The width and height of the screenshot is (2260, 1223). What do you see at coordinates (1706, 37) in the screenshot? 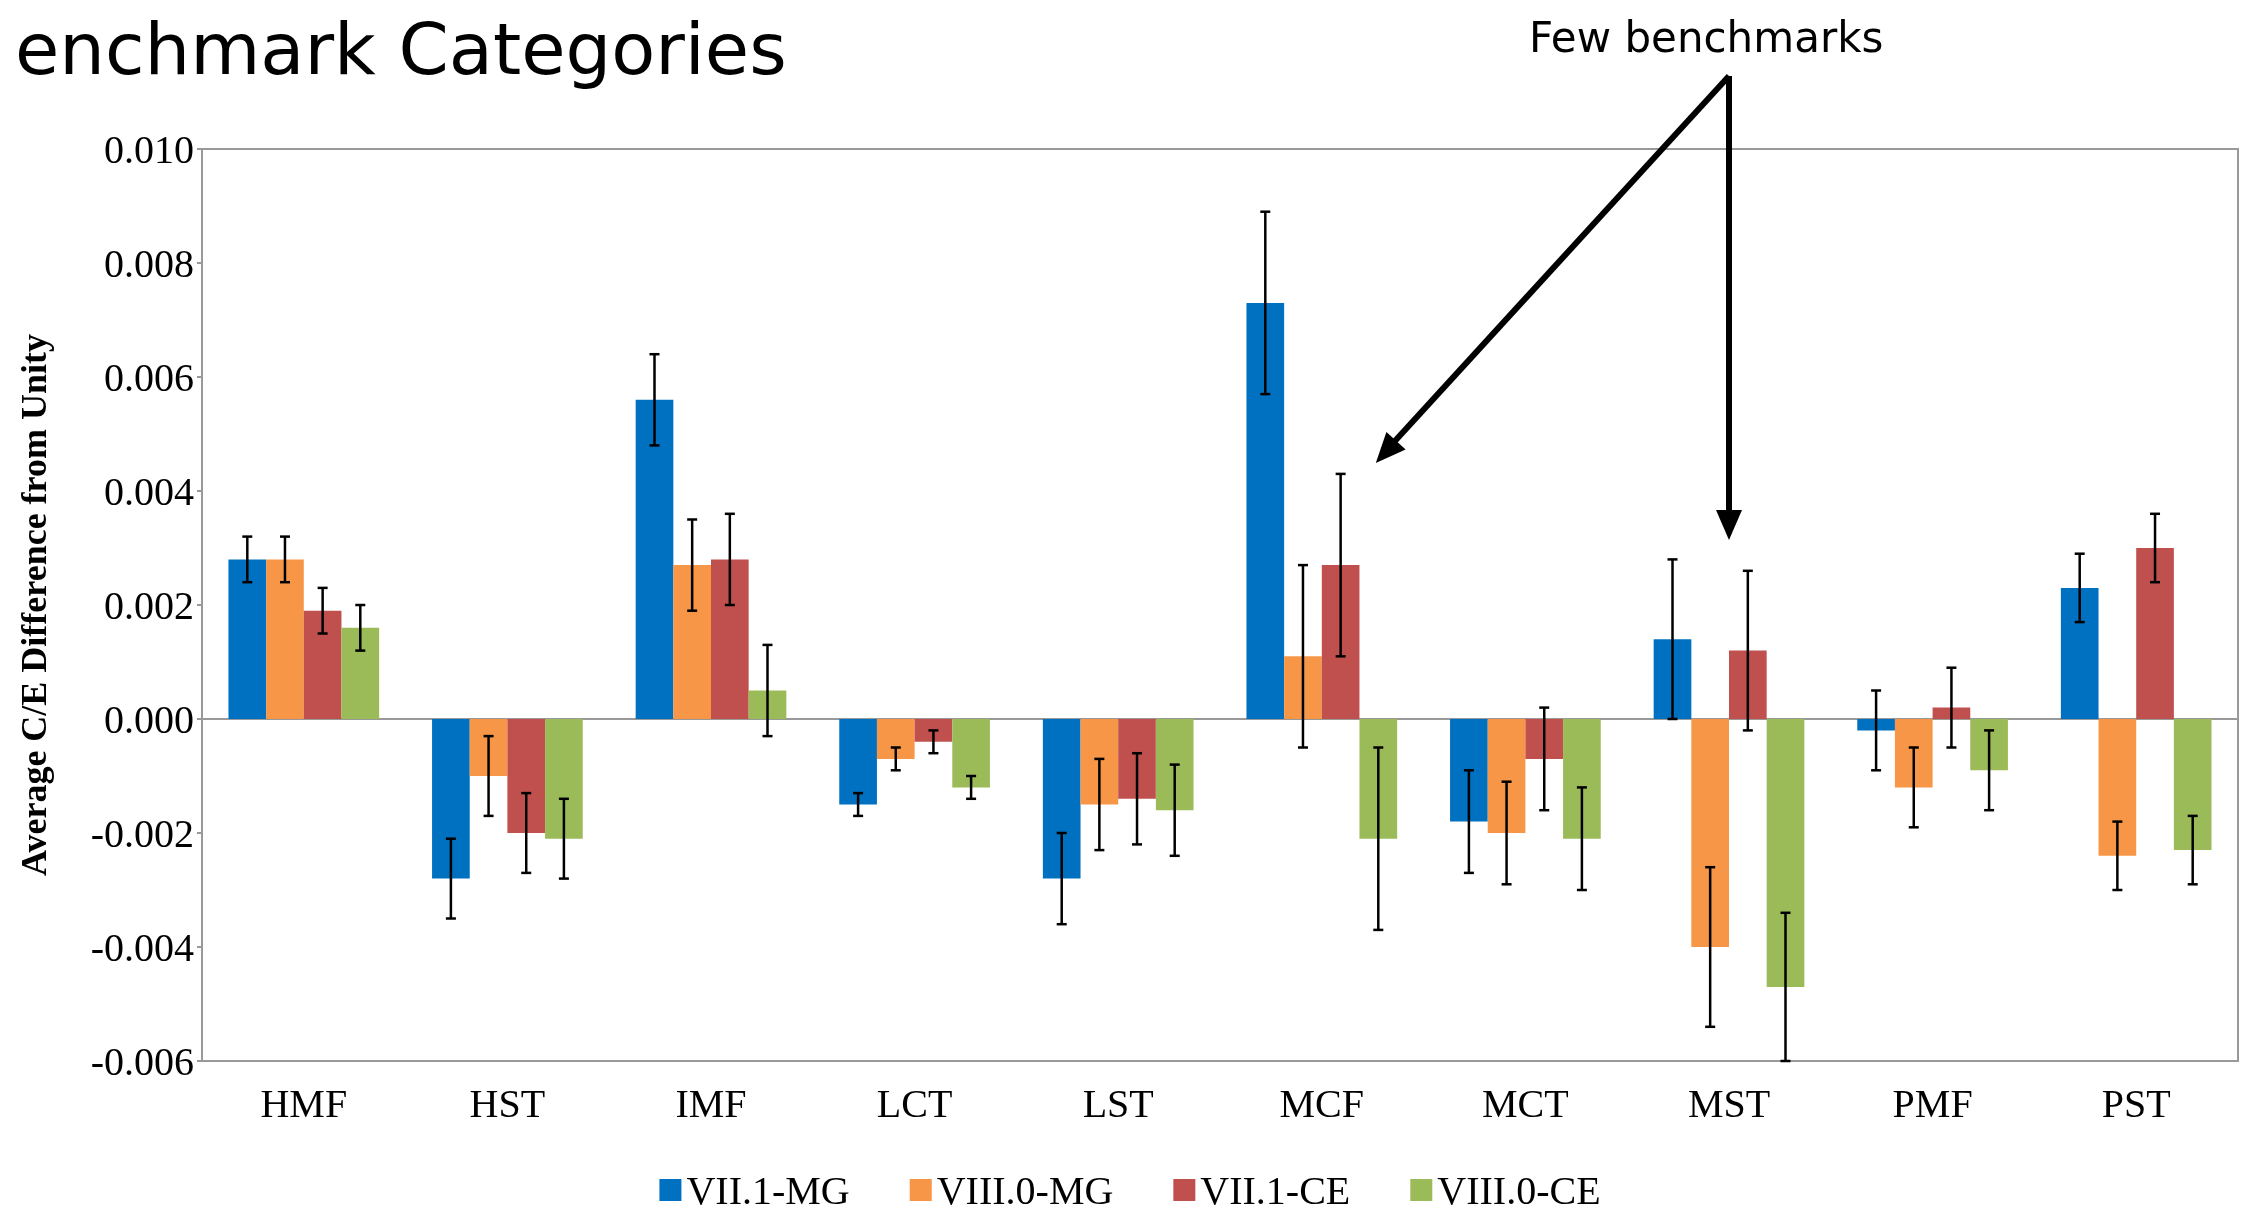
I see `text: Few benchmarks` at bounding box center [1706, 37].